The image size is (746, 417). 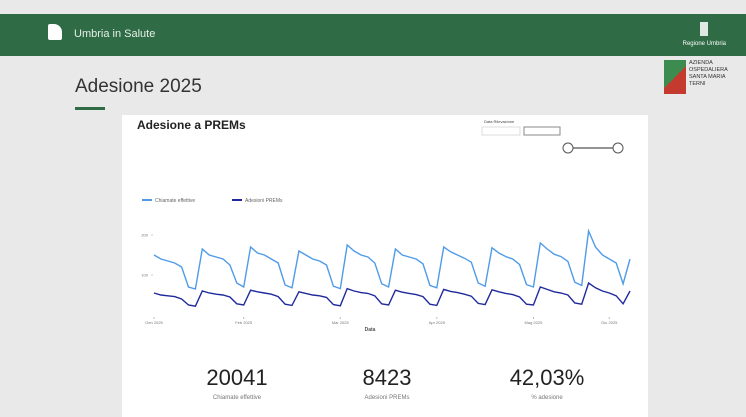 I want to click on logo: AZIENDA OSPEDALIERA SANTA MARIA TERNI, so click(x=703, y=78).